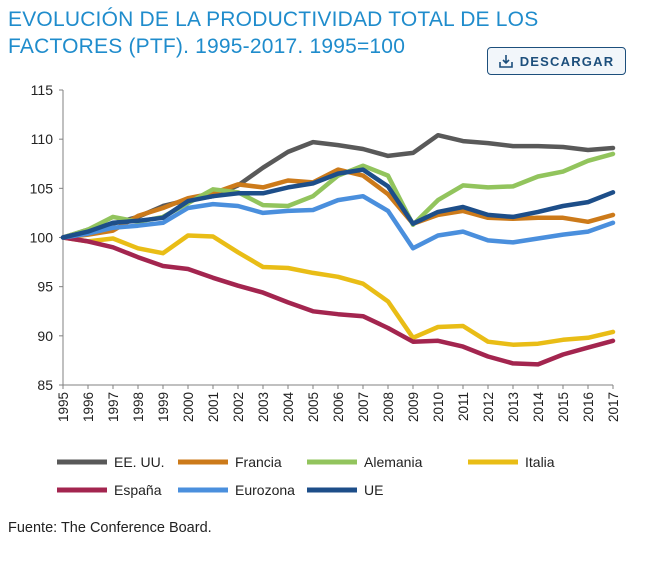 This screenshot has height=569, width=650. What do you see at coordinates (513, 407) in the screenshot?
I see `x-tick-label: 2013` at bounding box center [513, 407].